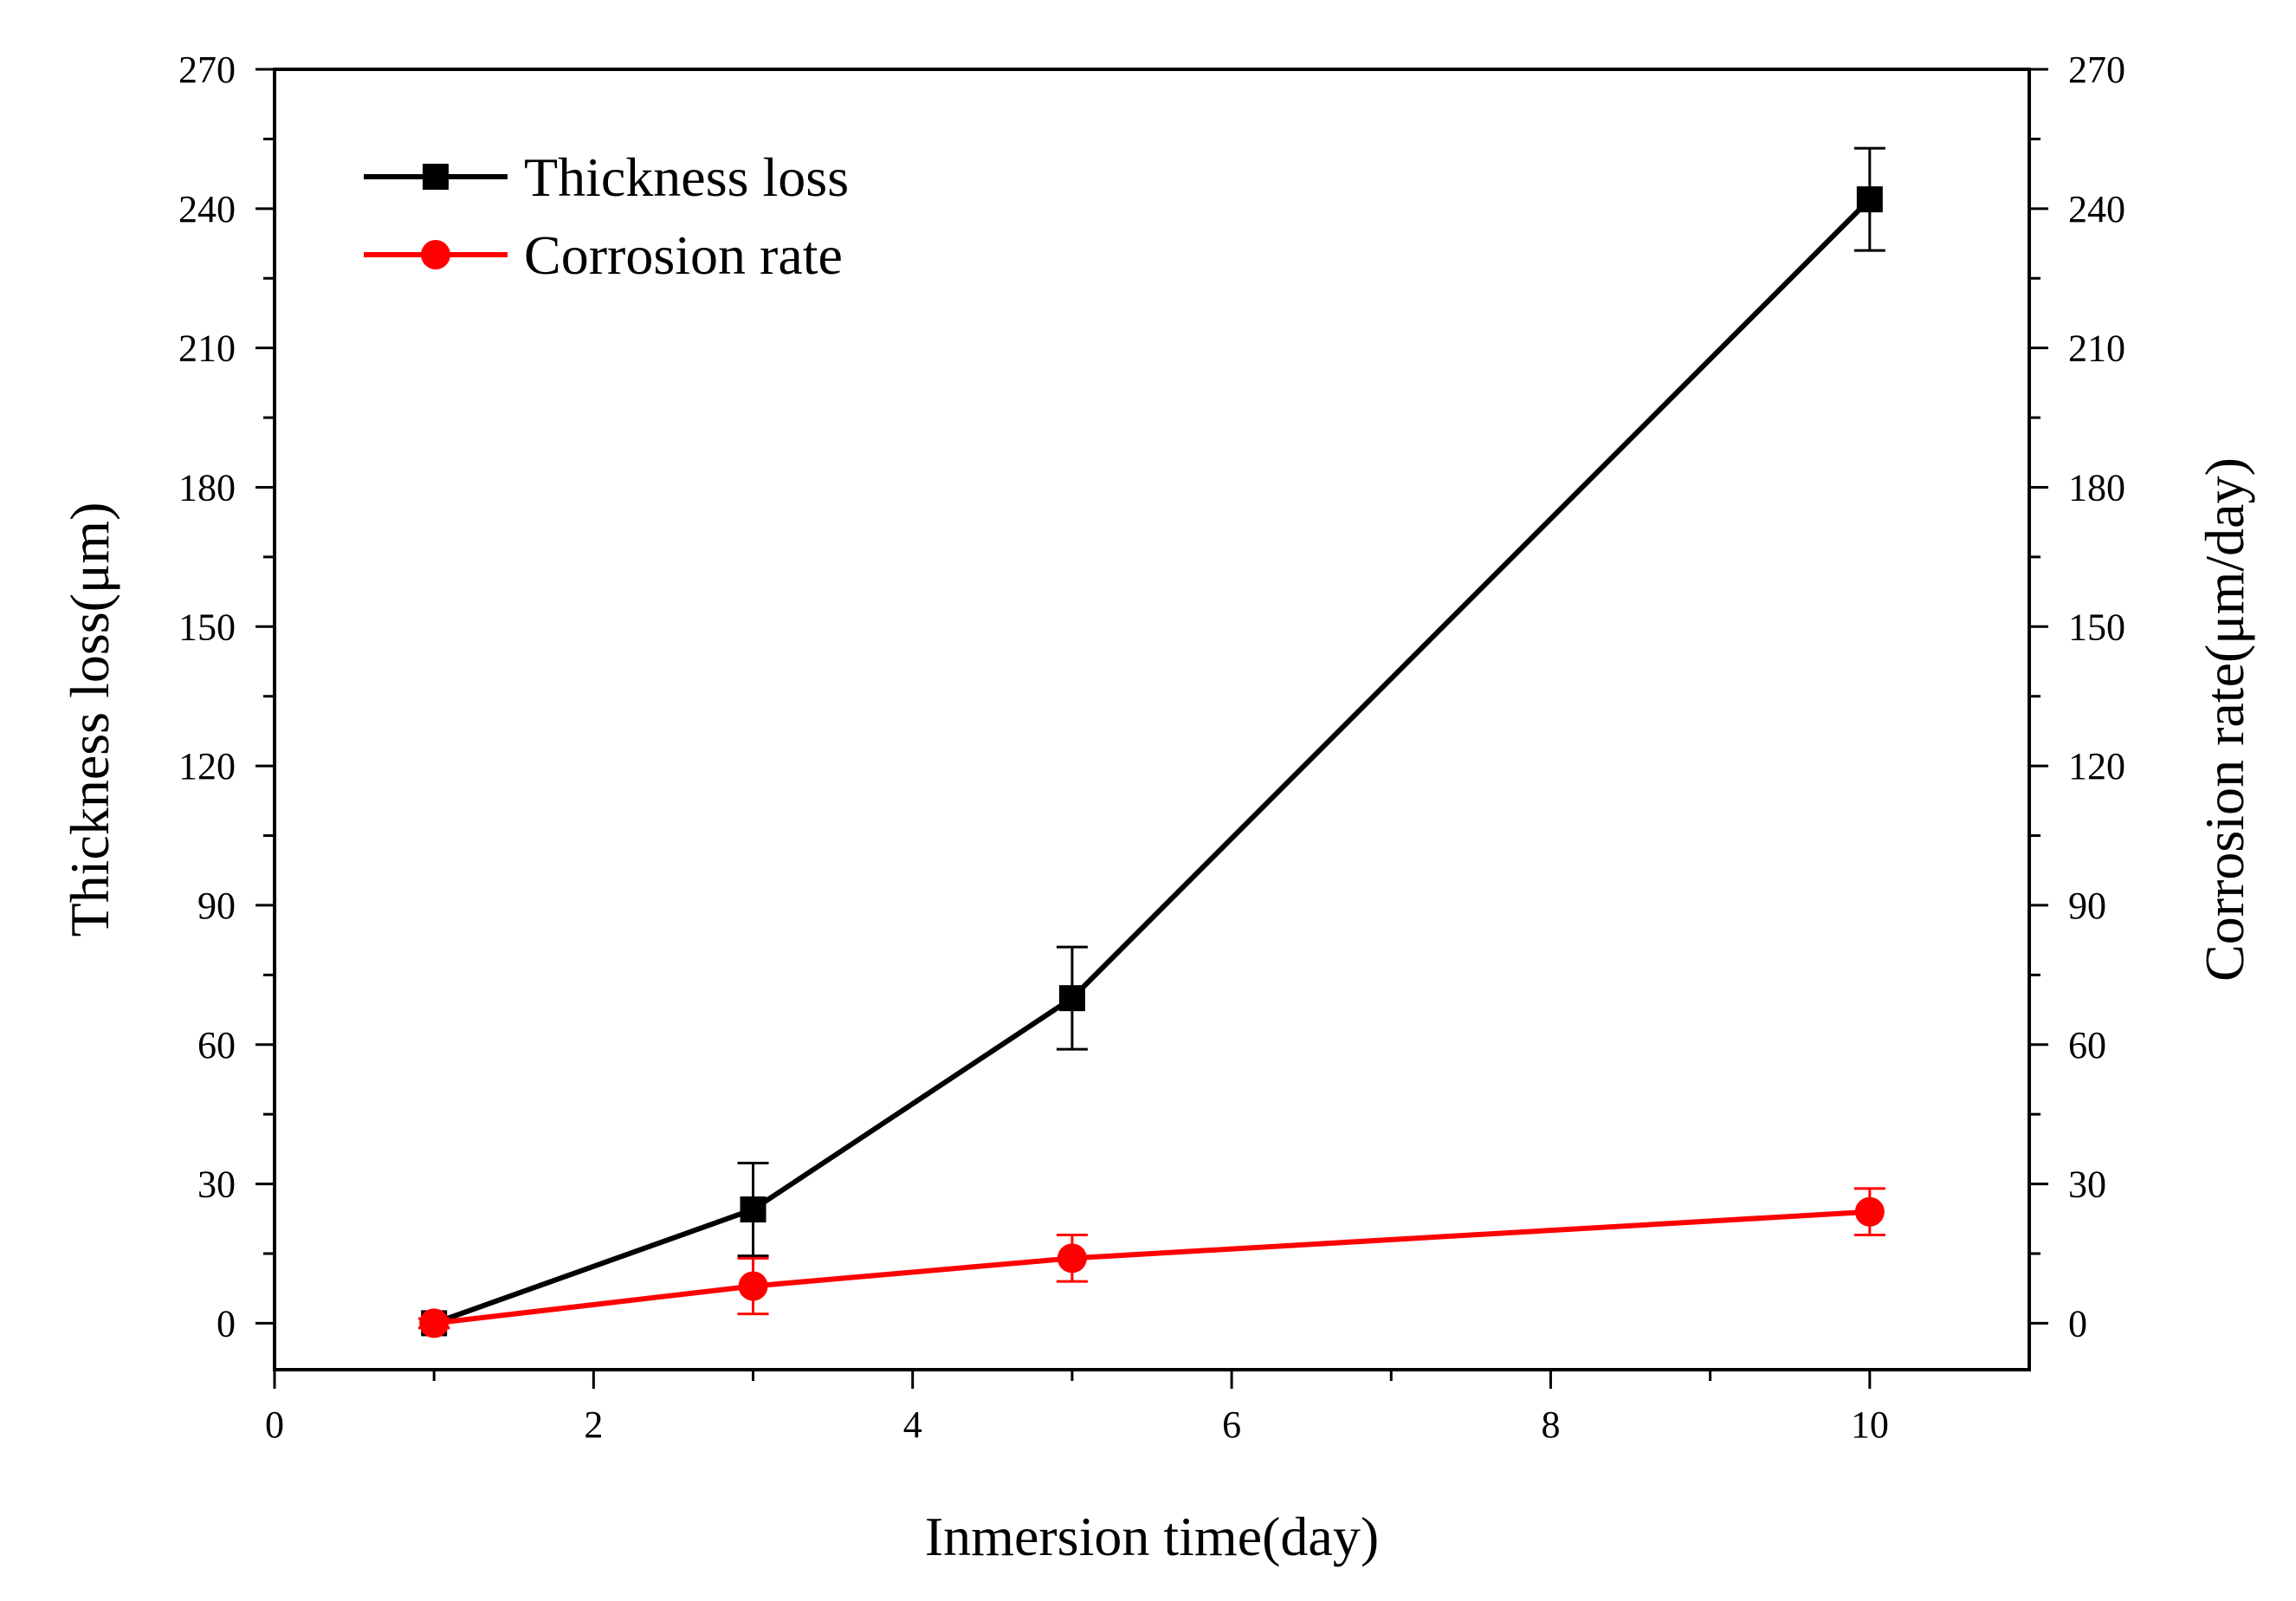 The image size is (2296, 1601). I want to click on legend-label: Corrosion rate, so click(684, 255).